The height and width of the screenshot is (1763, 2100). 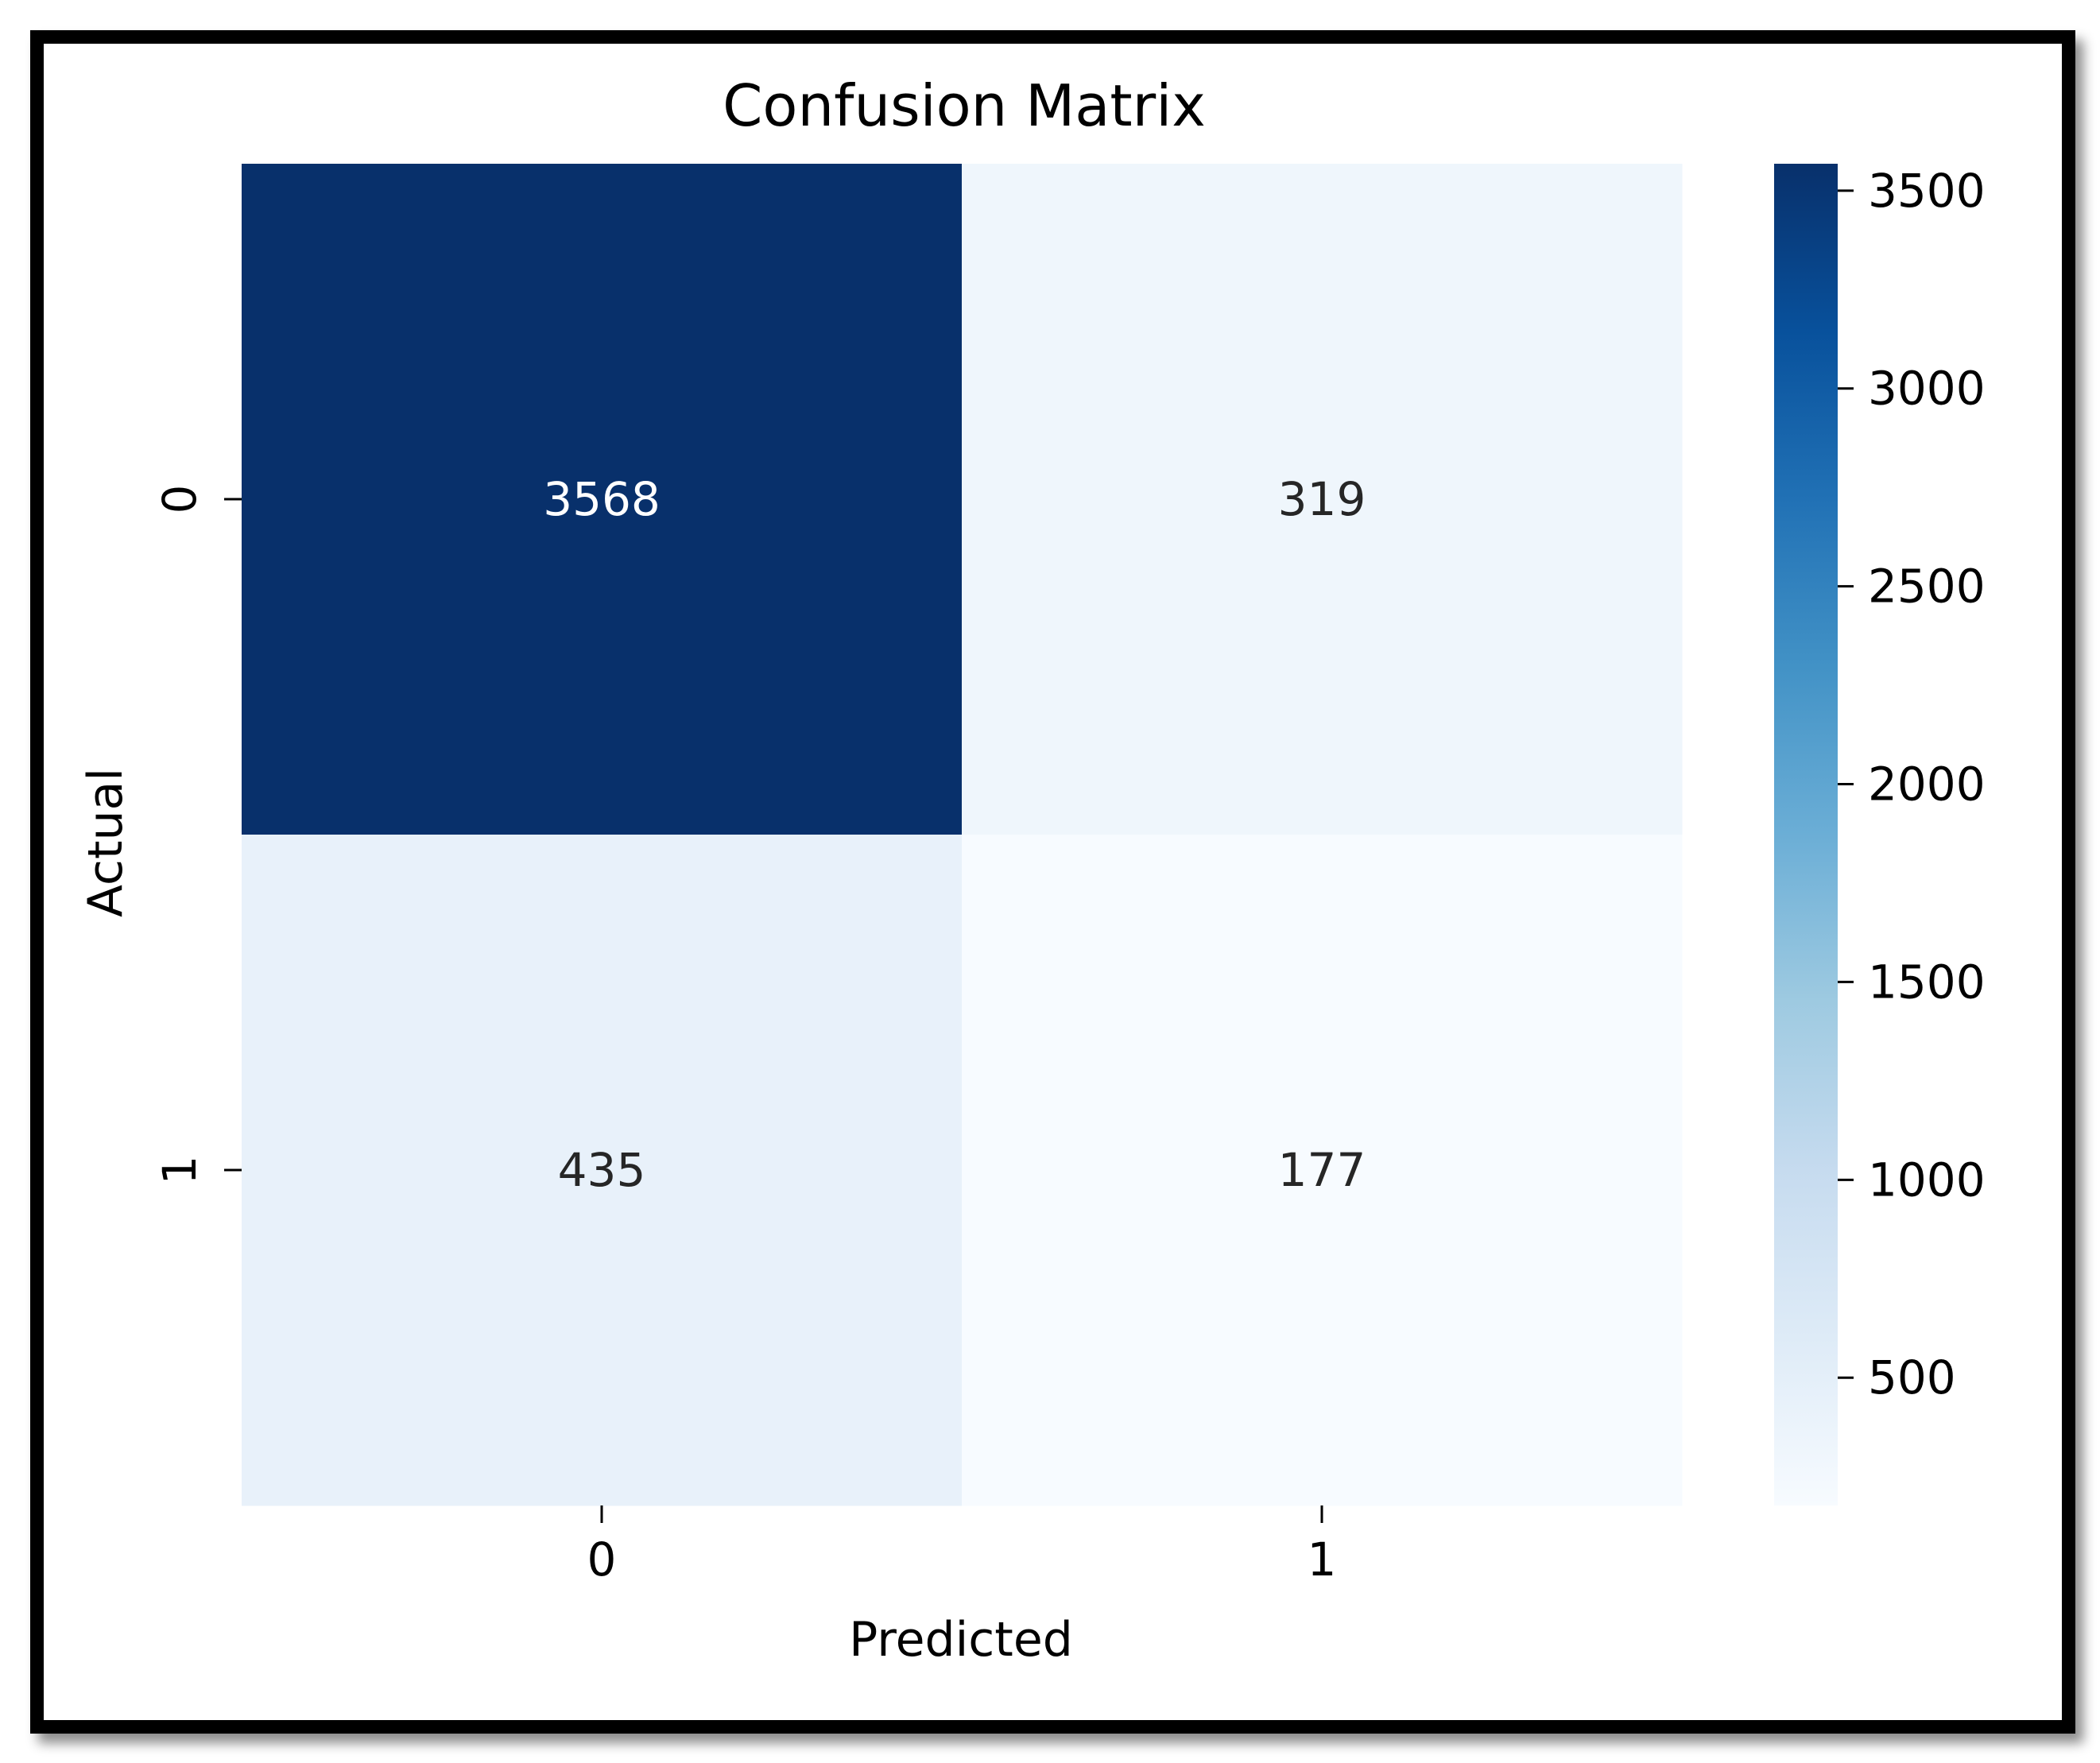 I want to click on cell-value-label: 177, so click(x=1322, y=1170).